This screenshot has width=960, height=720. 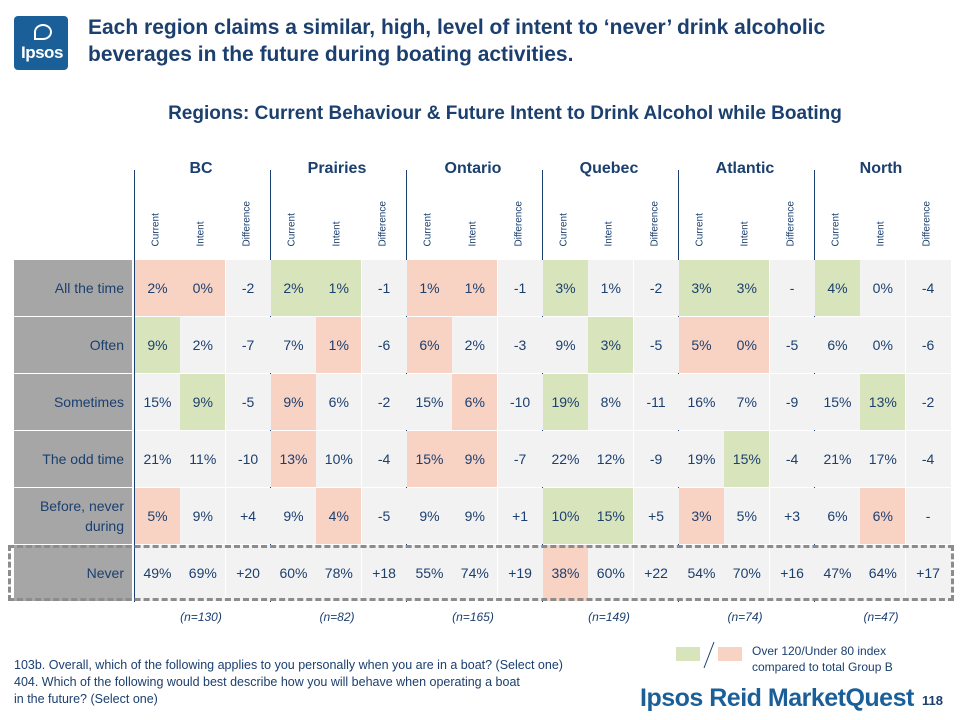 I want to click on table-cell: 74%, so click(x=475, y=573).